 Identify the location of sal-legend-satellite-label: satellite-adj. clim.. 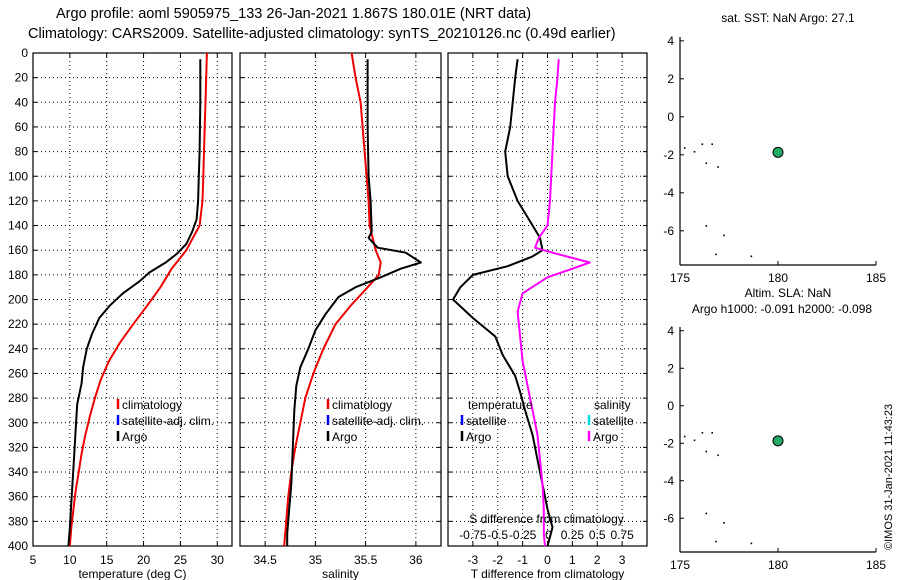
(378, 421).